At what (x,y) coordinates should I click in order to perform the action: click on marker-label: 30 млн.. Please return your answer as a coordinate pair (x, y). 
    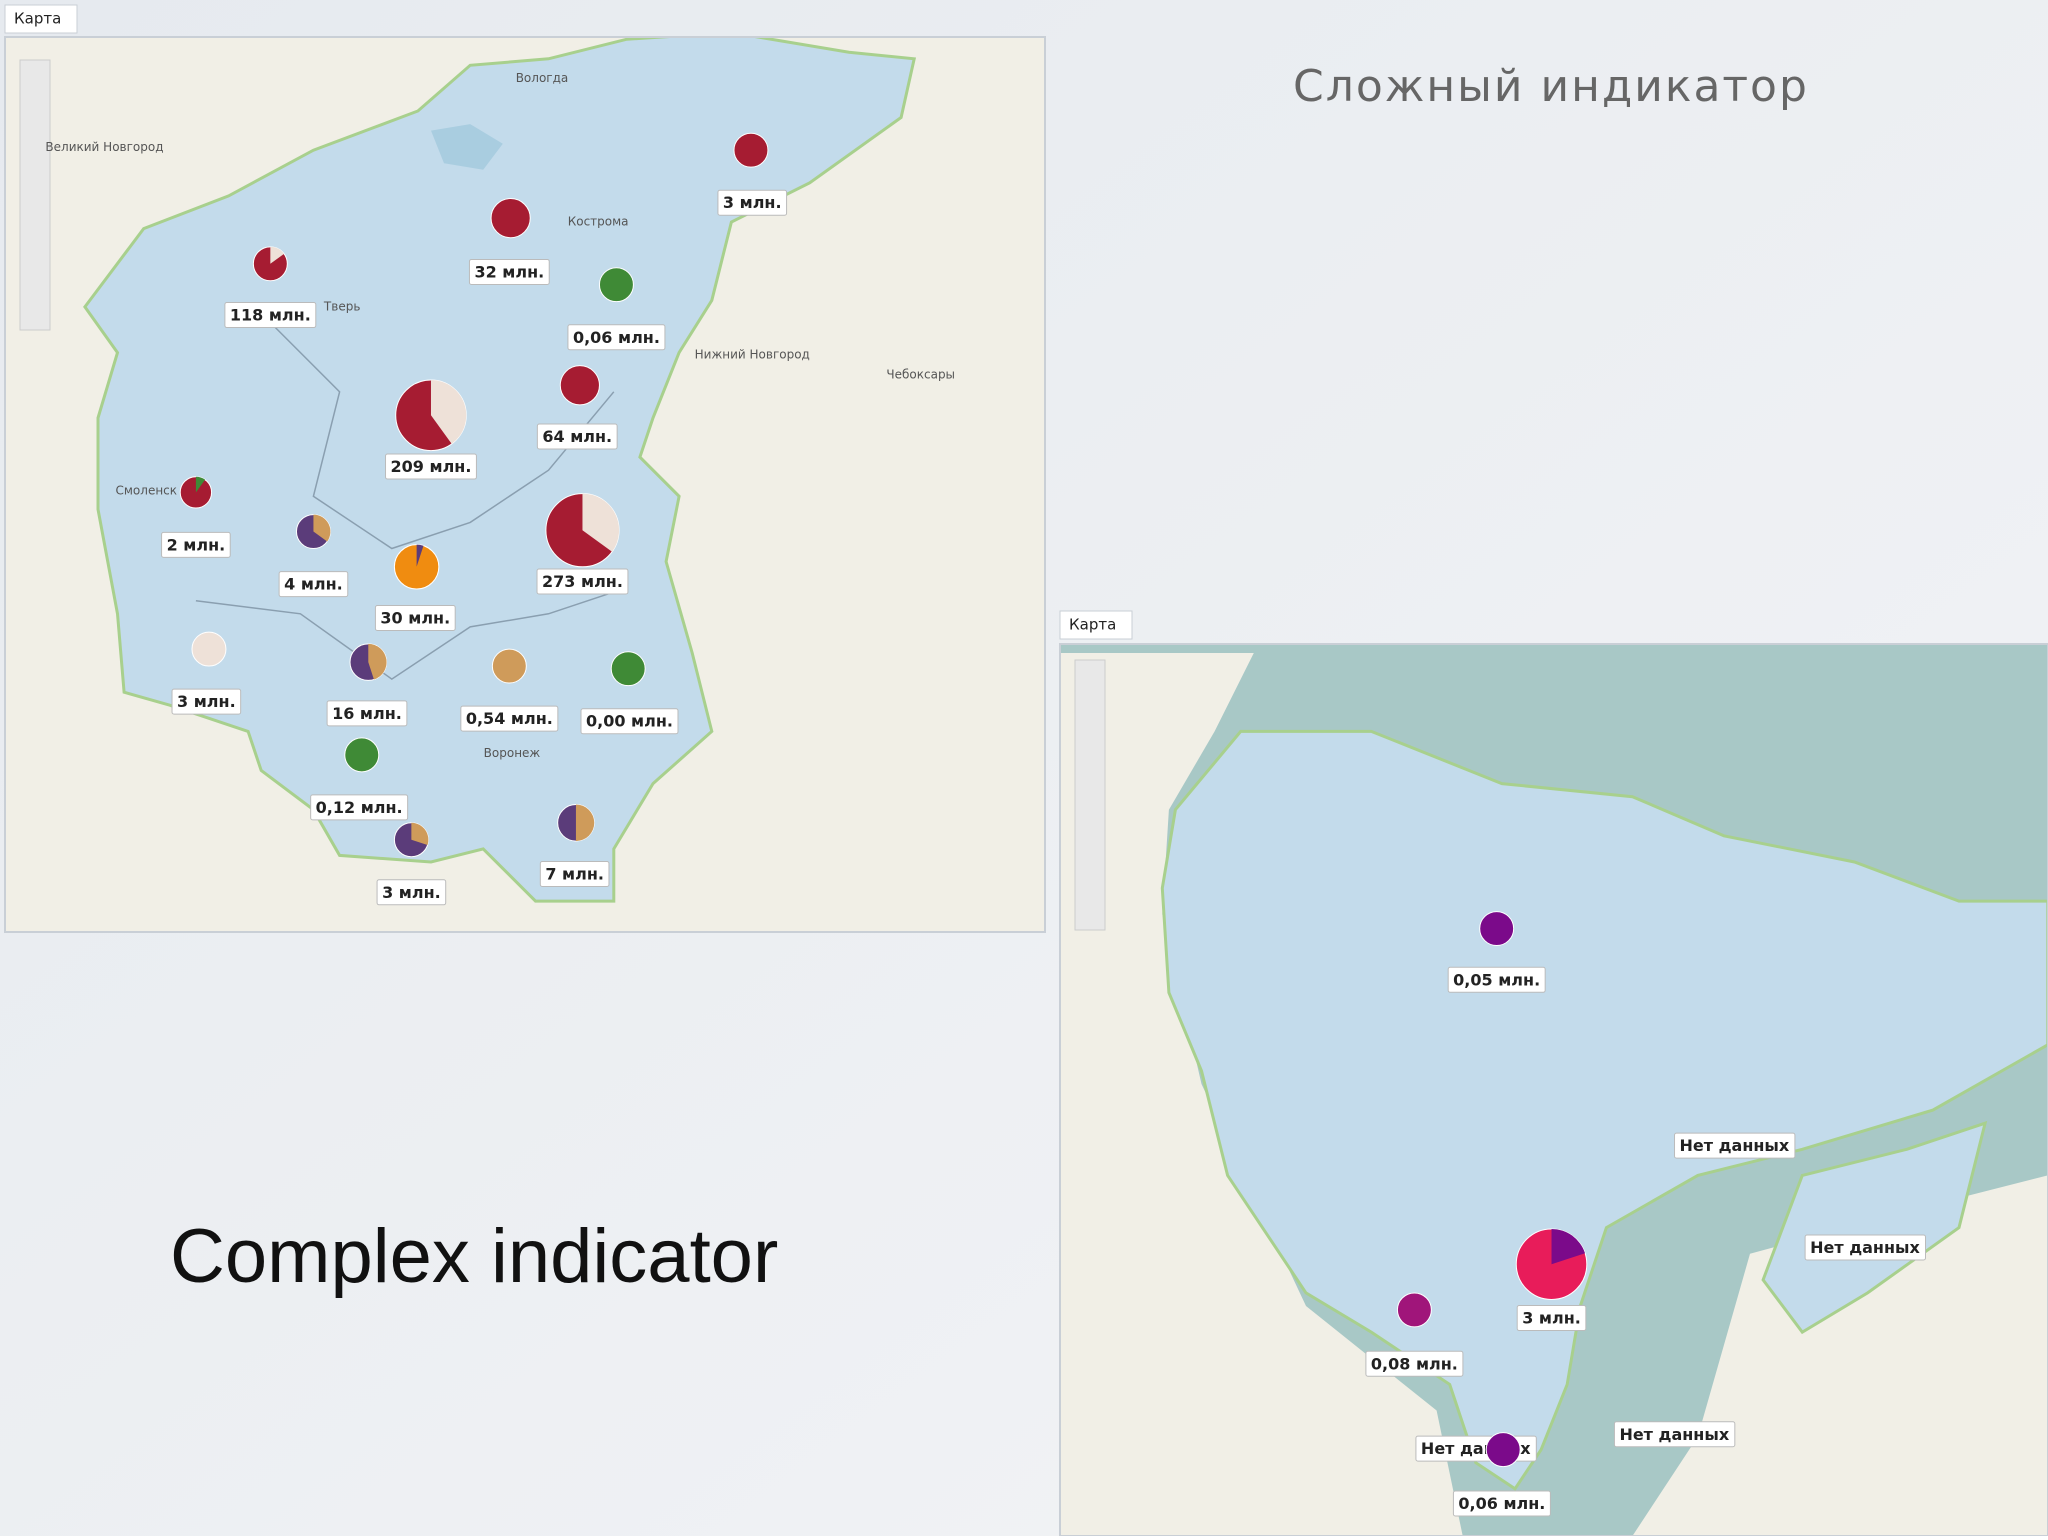
    Looking at the image, I should click on (415, 618).